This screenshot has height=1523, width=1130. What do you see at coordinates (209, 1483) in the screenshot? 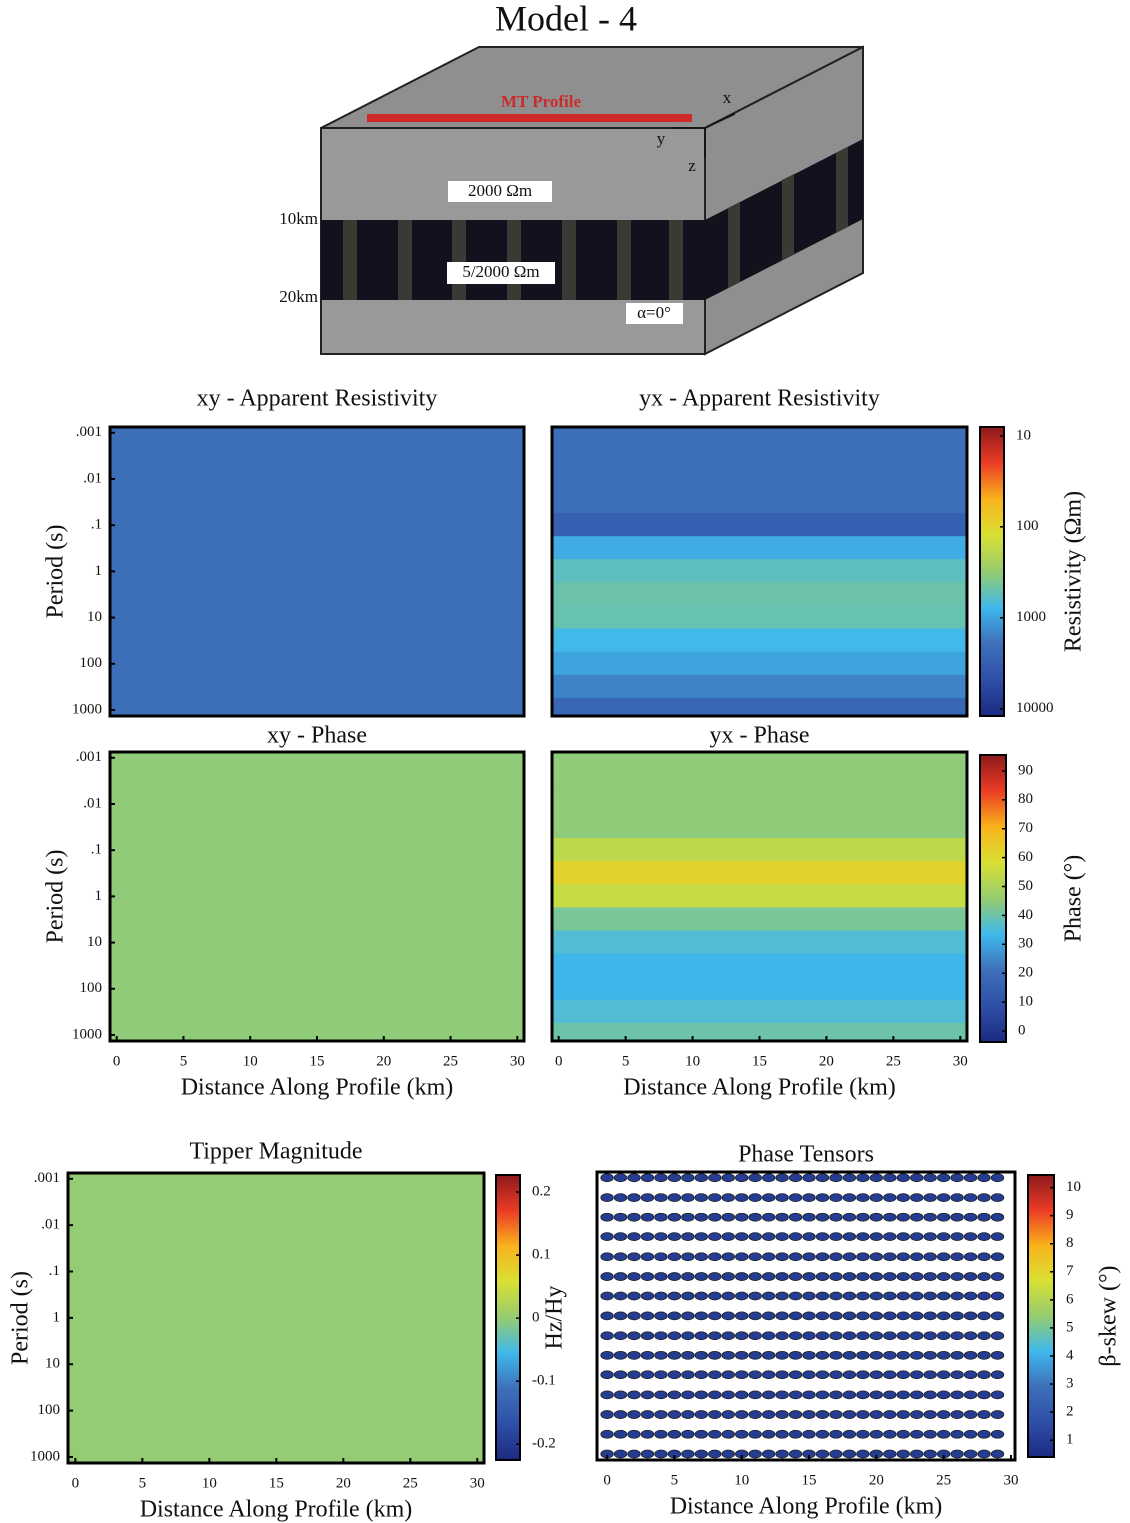
I see `x-tick-label: 10` at bounding box center [209, 1483].